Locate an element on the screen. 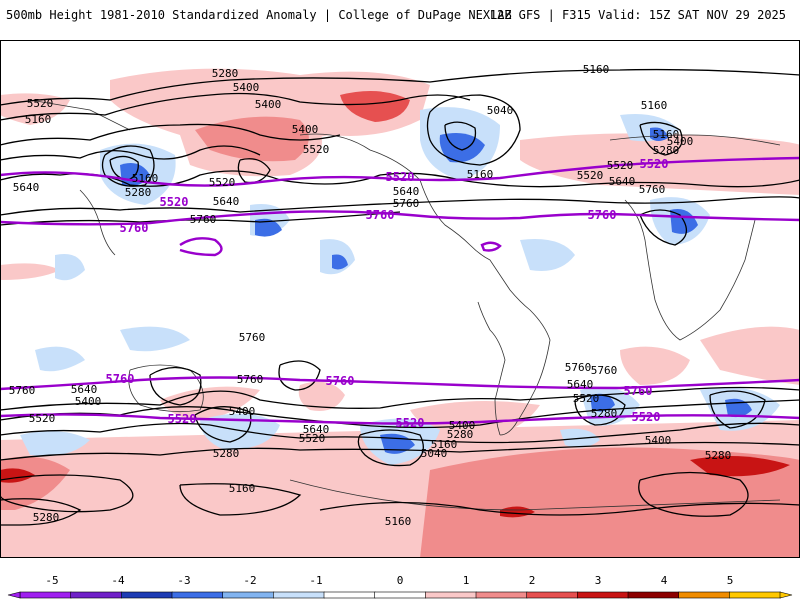  highlight-label-extra: 5760 is located at coordinates (638, 391).